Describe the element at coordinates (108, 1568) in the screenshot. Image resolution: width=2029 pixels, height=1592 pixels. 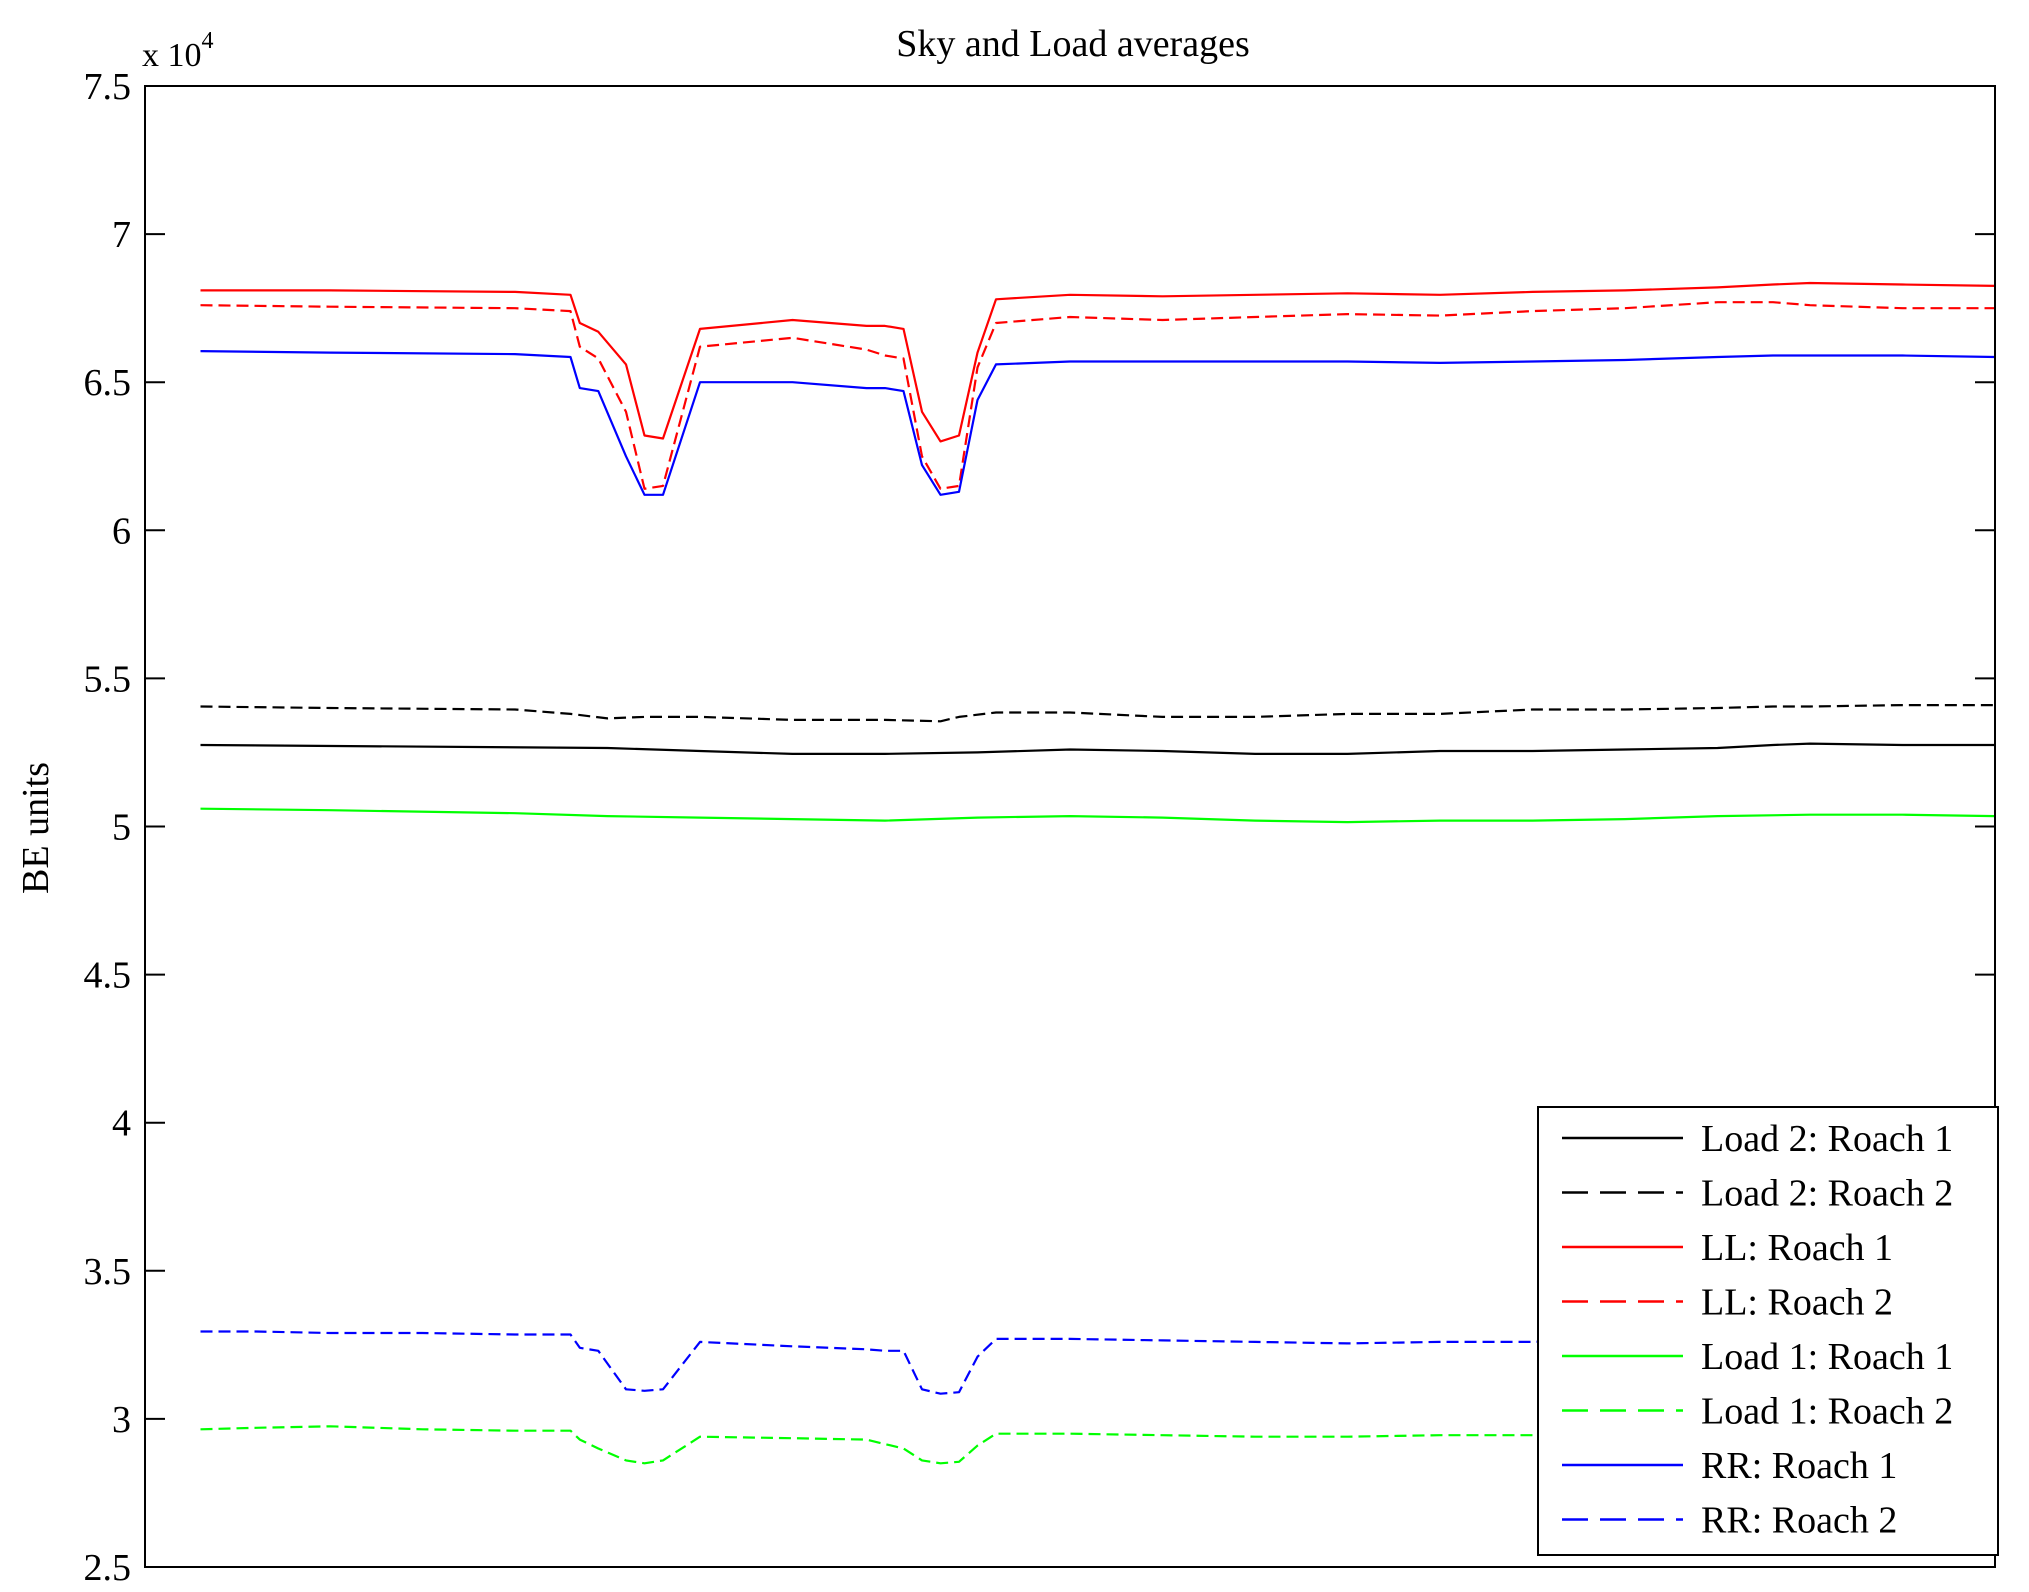
I see `y-tick-label: 2.5` at that location.